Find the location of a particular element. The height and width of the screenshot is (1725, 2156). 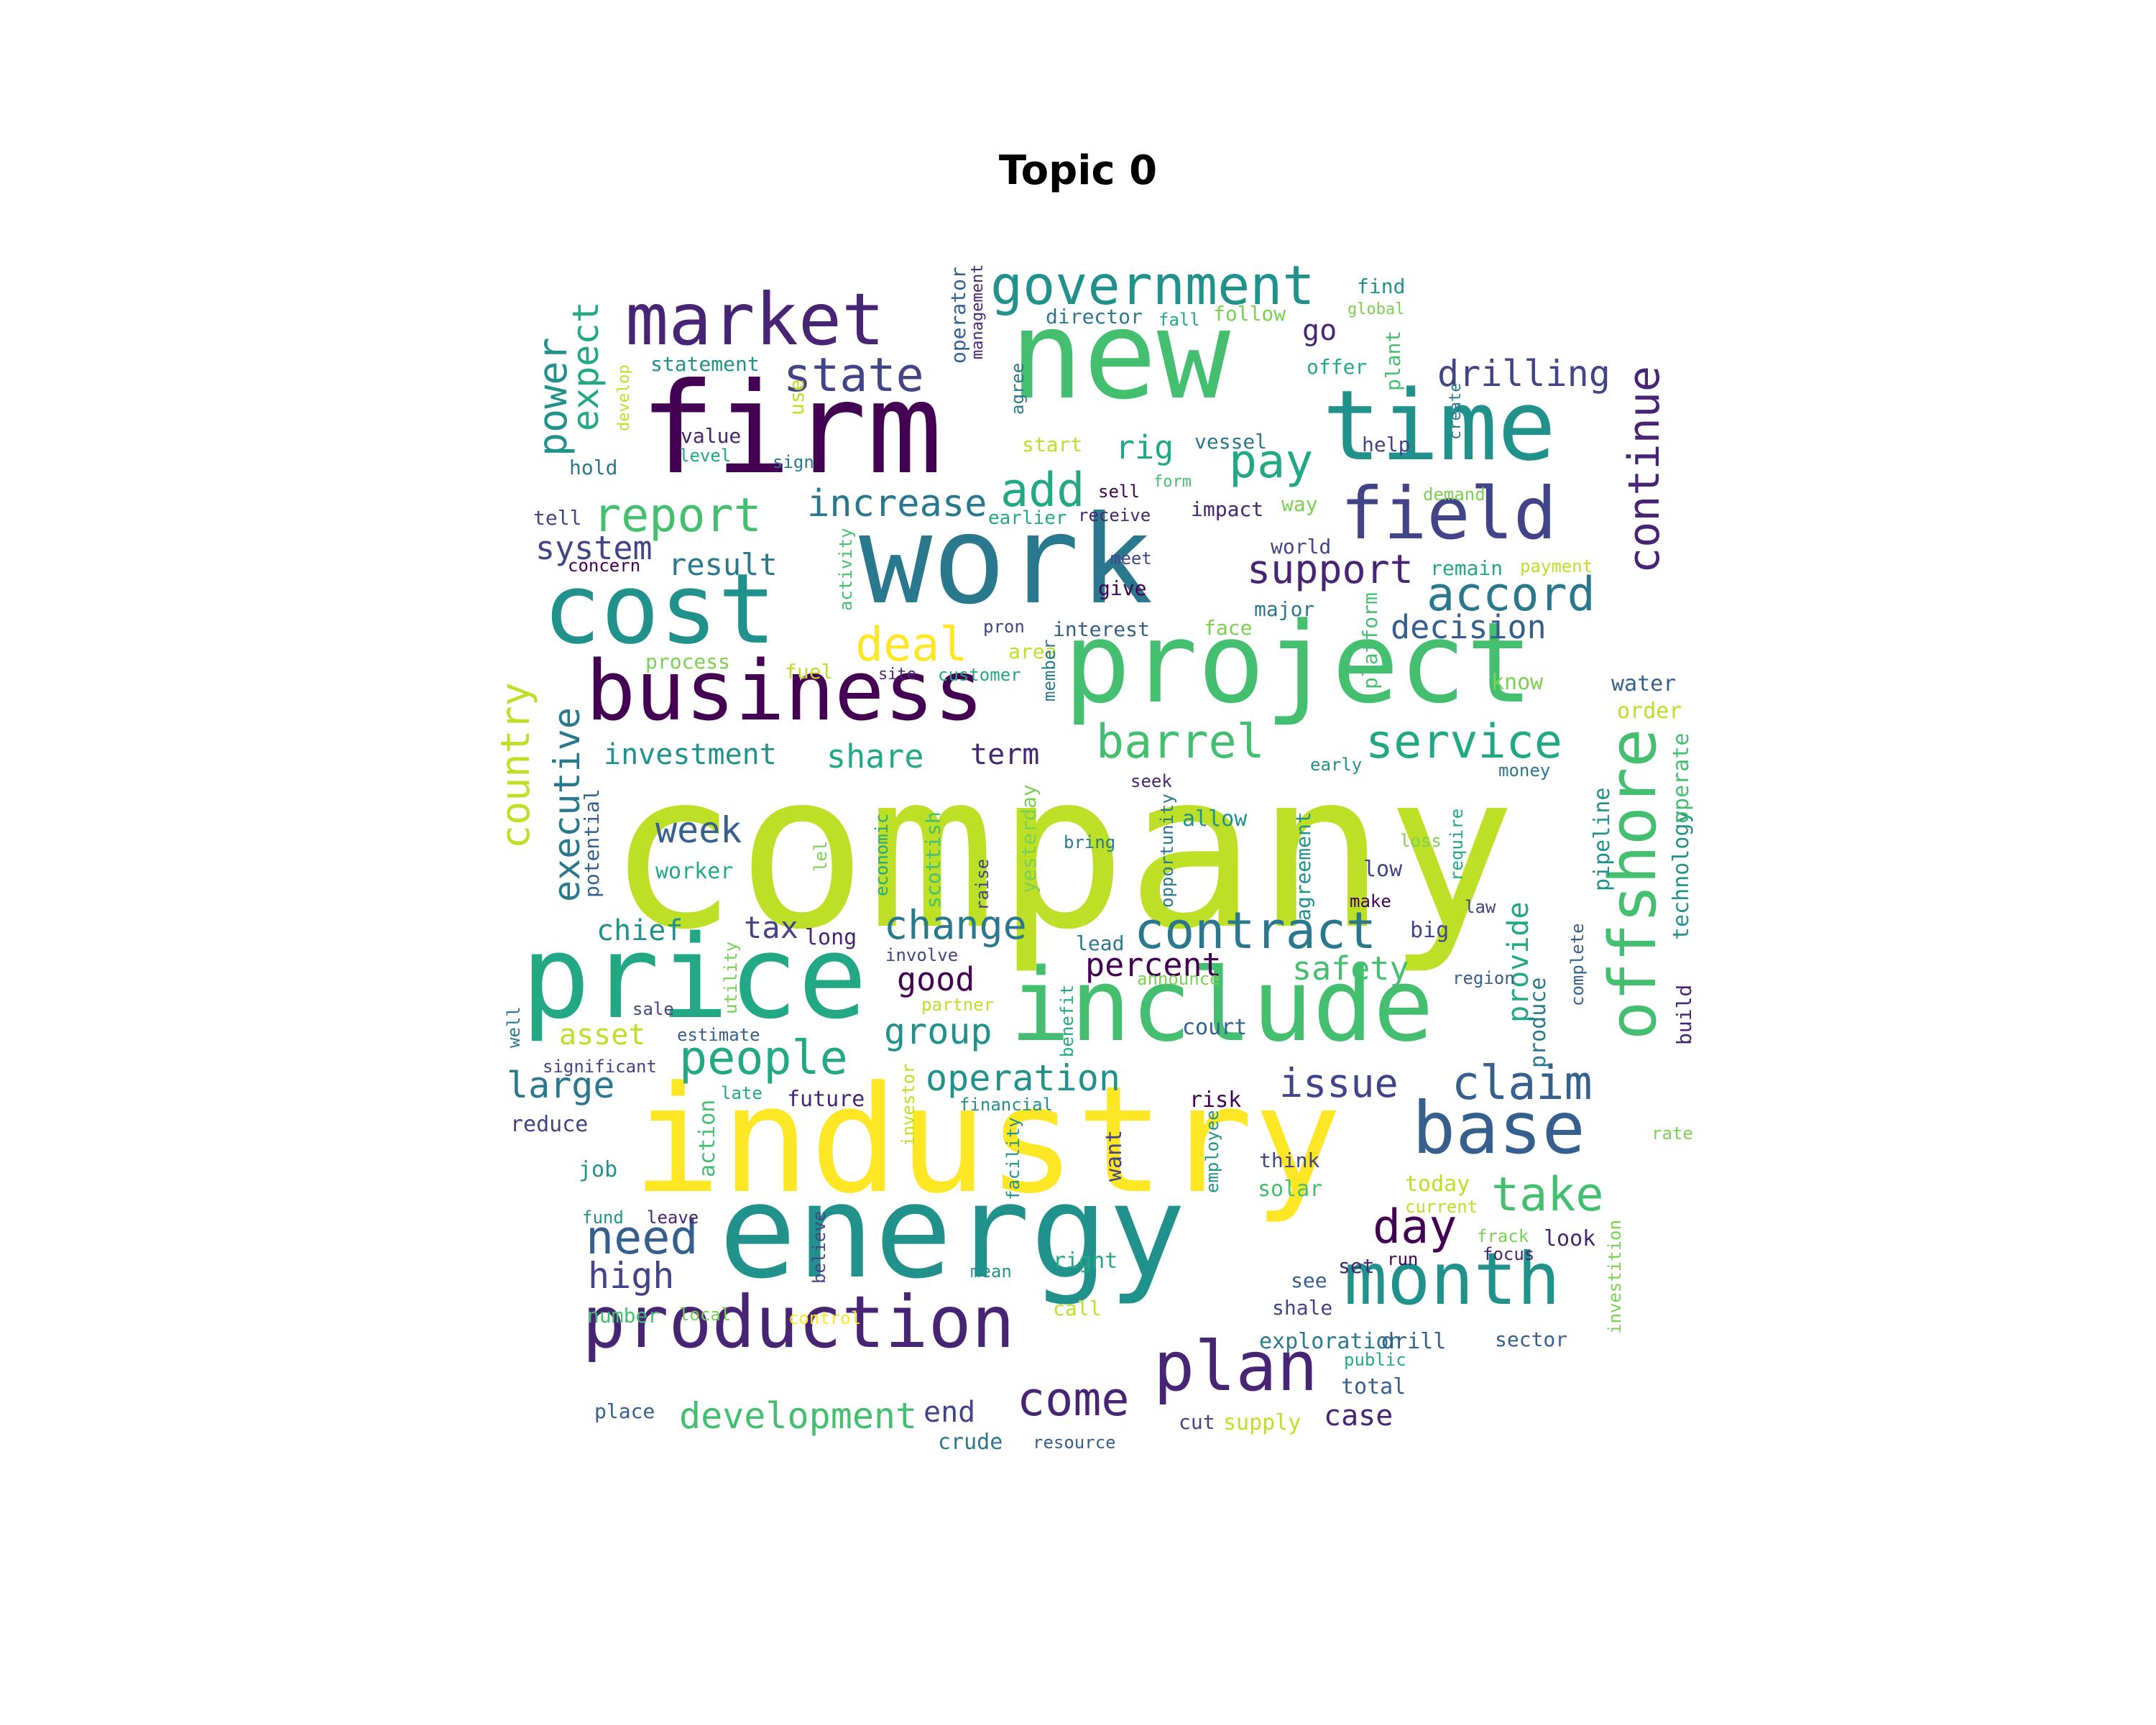

word-base: base is located at coordinates (1499, 1128).